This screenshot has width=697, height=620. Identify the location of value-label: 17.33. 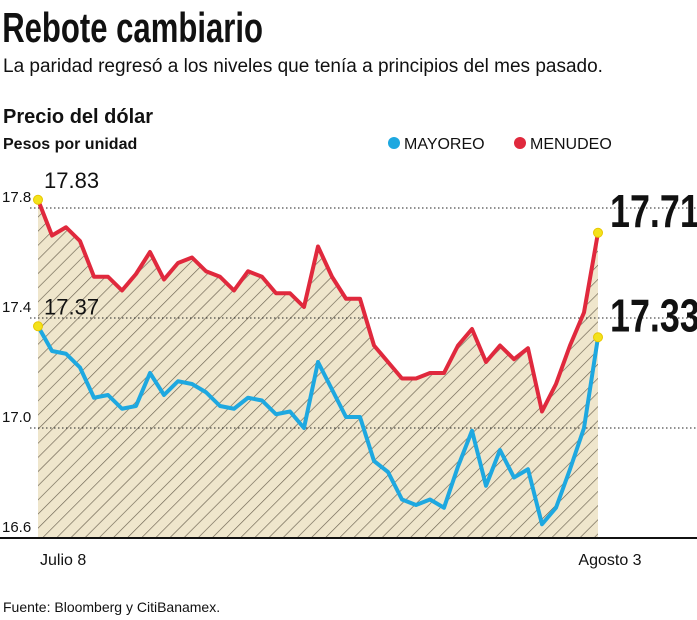
(653, 315).